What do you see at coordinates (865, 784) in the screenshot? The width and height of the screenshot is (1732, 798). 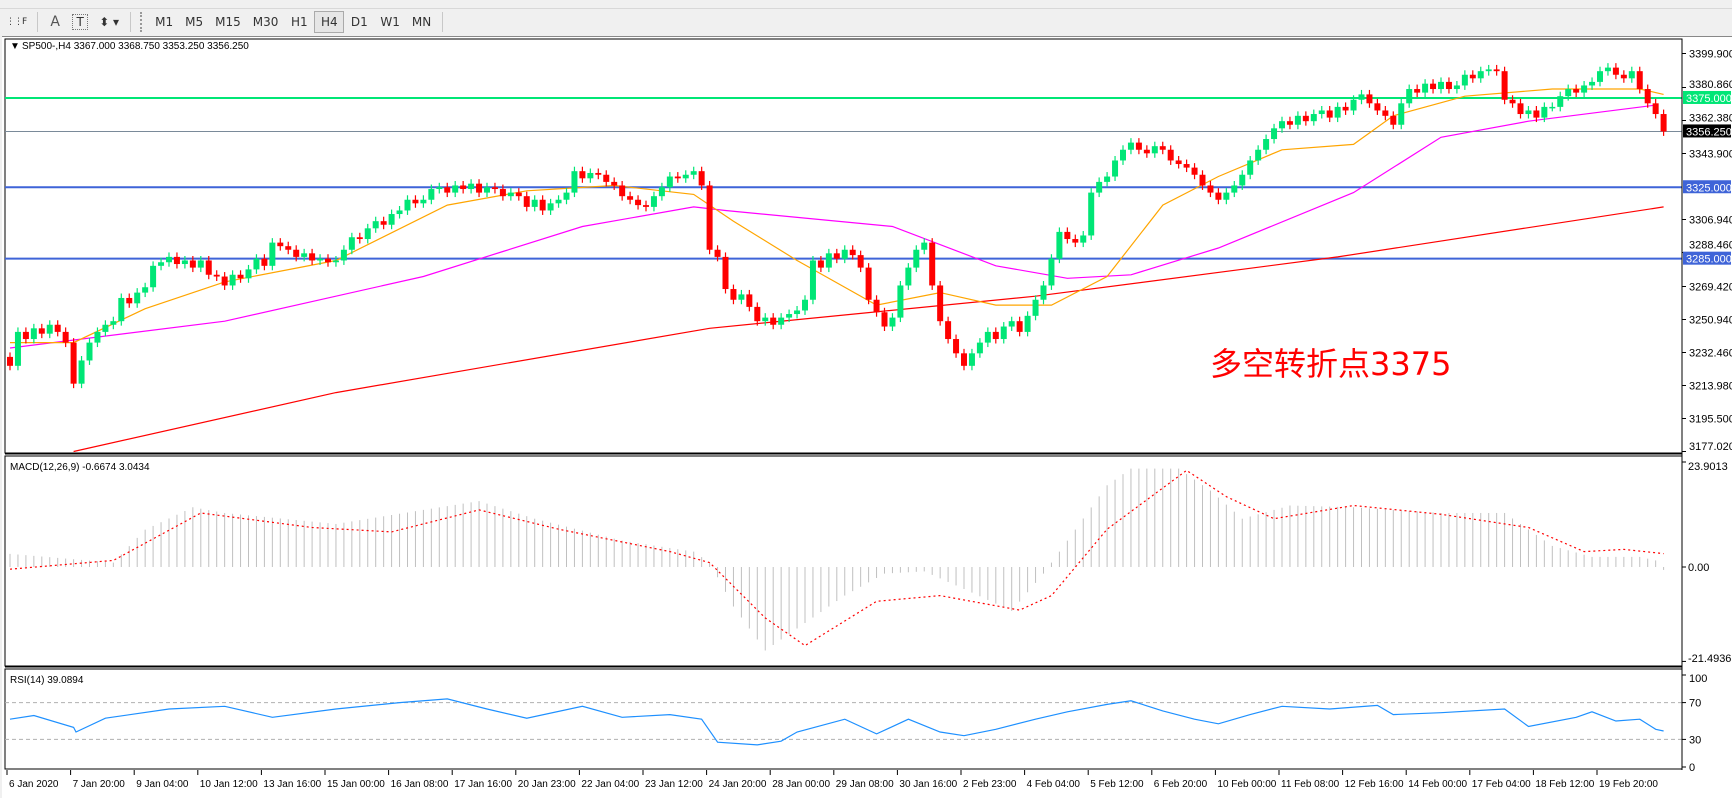 I see `time-tick-label: 29 Jan 08:00` at bounding box center [865, 784].